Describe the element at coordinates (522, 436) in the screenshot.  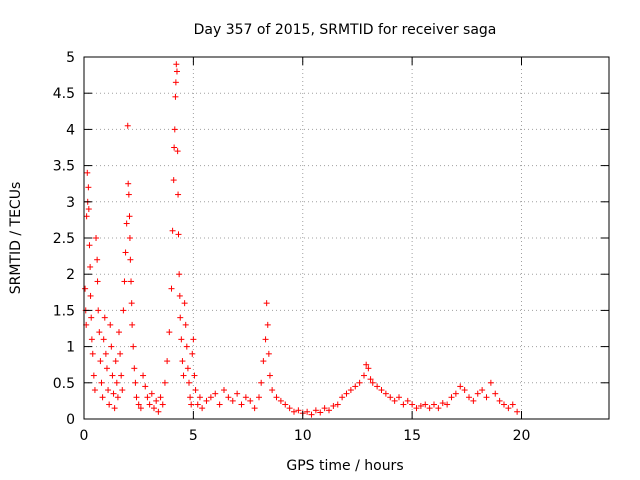
I see `x-tick-label: 20` at that location.